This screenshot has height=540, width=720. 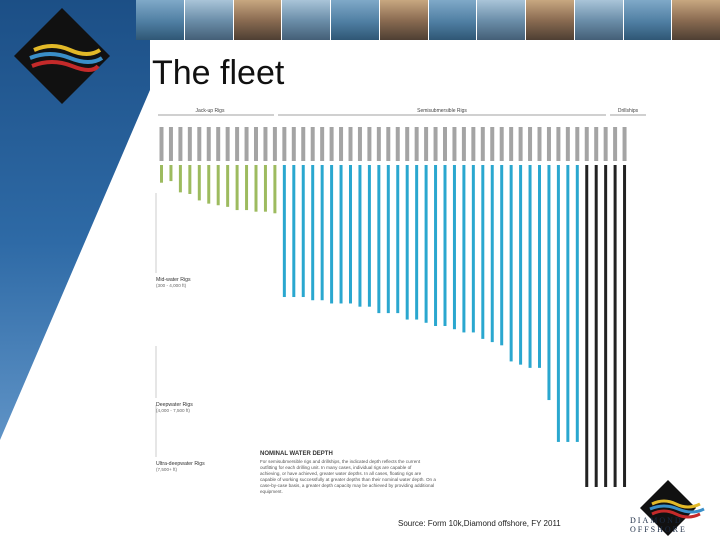 I want to click on group-header-label: Drillships, so click(x=628, y=111).